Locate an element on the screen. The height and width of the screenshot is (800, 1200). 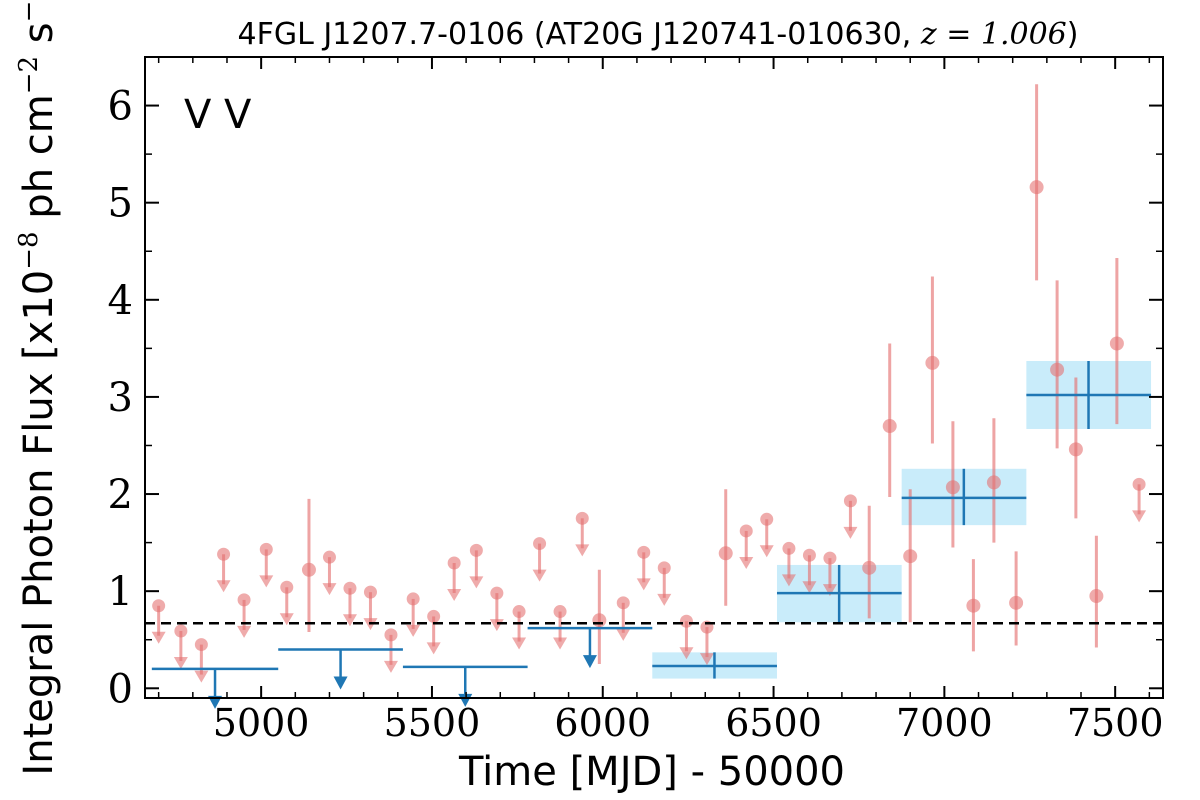
y-axis-label-mid2: s is located at coordinates (39, 39).